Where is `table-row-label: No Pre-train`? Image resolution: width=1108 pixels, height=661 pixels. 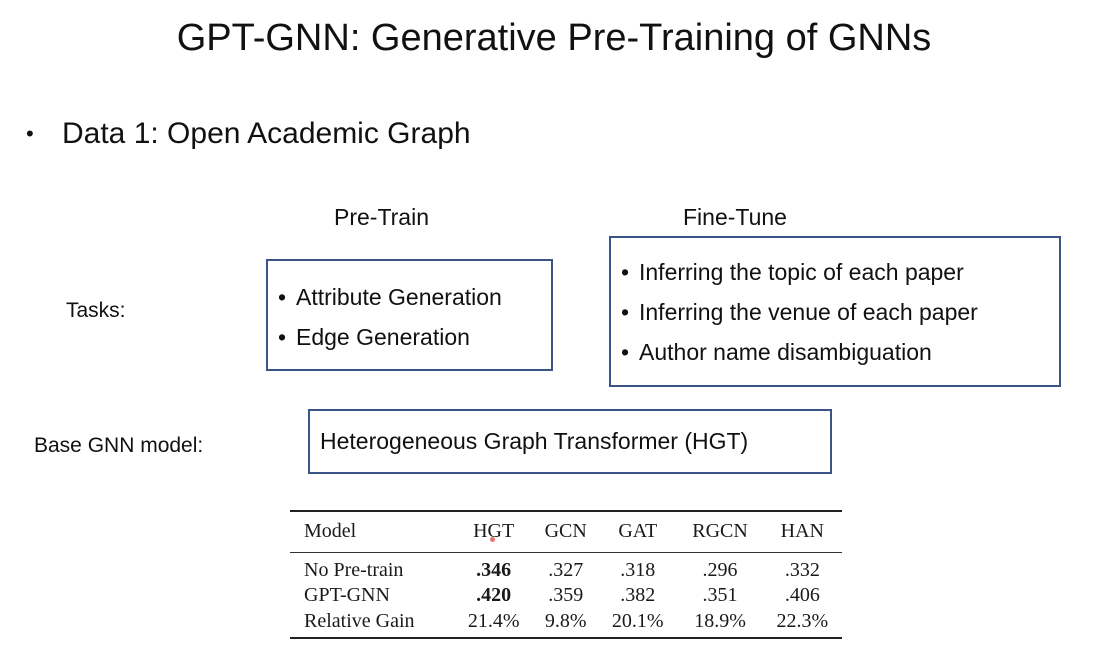 table-row-label: No Pre-train is located at coordinates (354, 569).